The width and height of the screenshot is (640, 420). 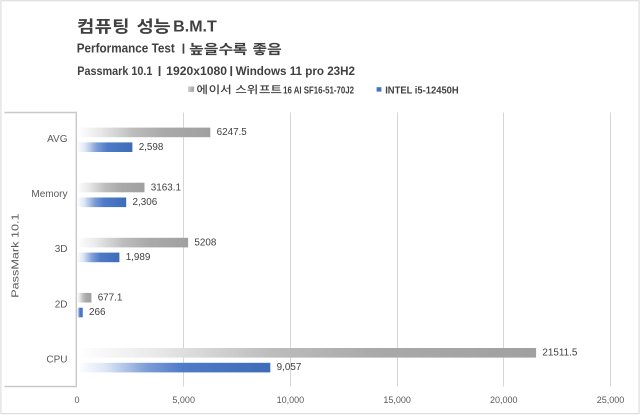 I want to click on svg-text: 25,000, so click(x=611, y=400).